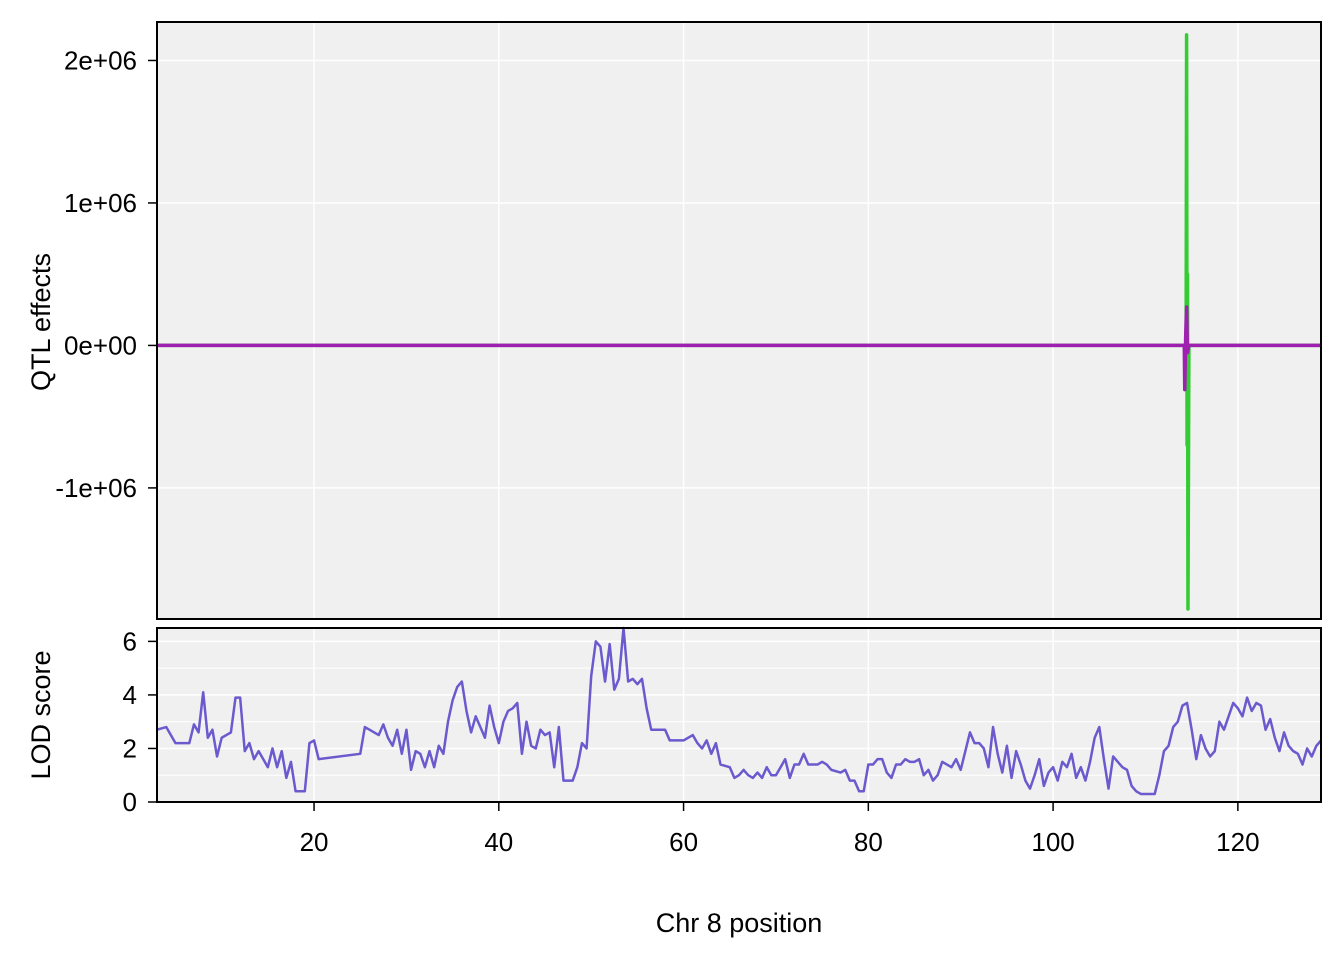 The image size is (1344, 960). What do you see at coordinates (780, 829) in the screenshot?
I see `x-ticks: 20 40 60 80 100 120` at bounding box center [780, 829].